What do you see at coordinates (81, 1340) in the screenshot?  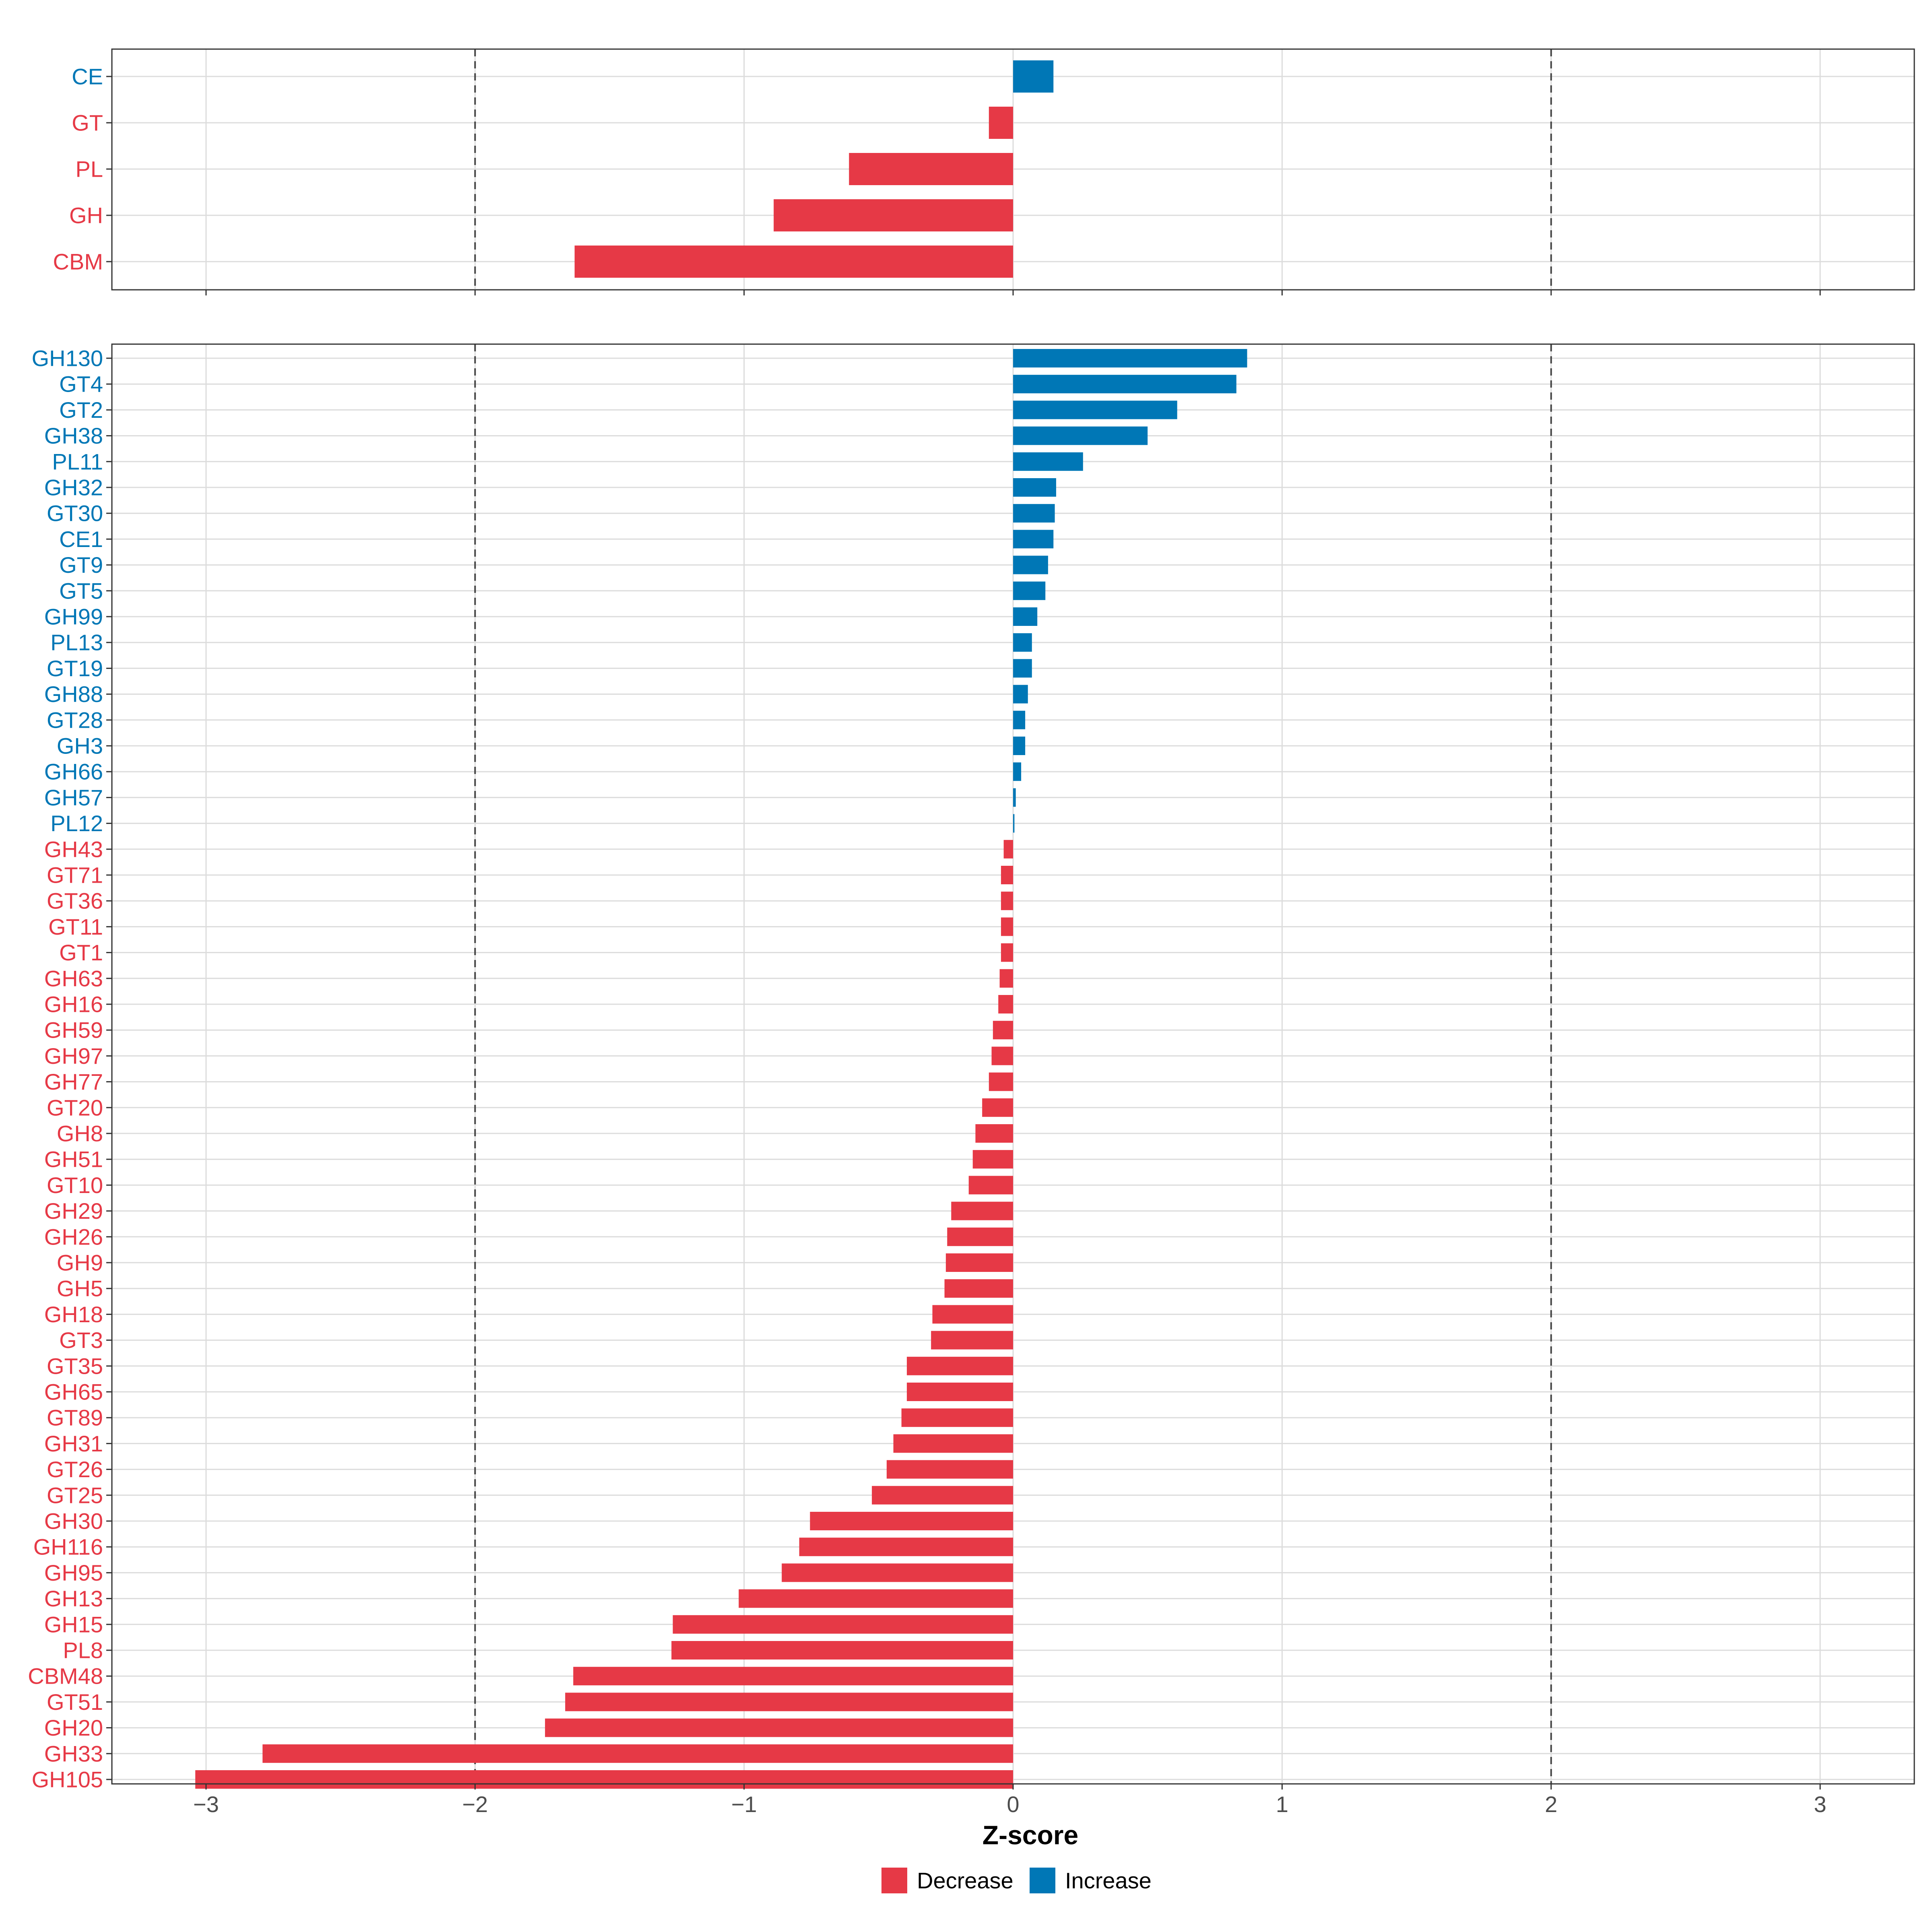 I see `category-label-gt3: GT3` at bounding box center [81, 1340].